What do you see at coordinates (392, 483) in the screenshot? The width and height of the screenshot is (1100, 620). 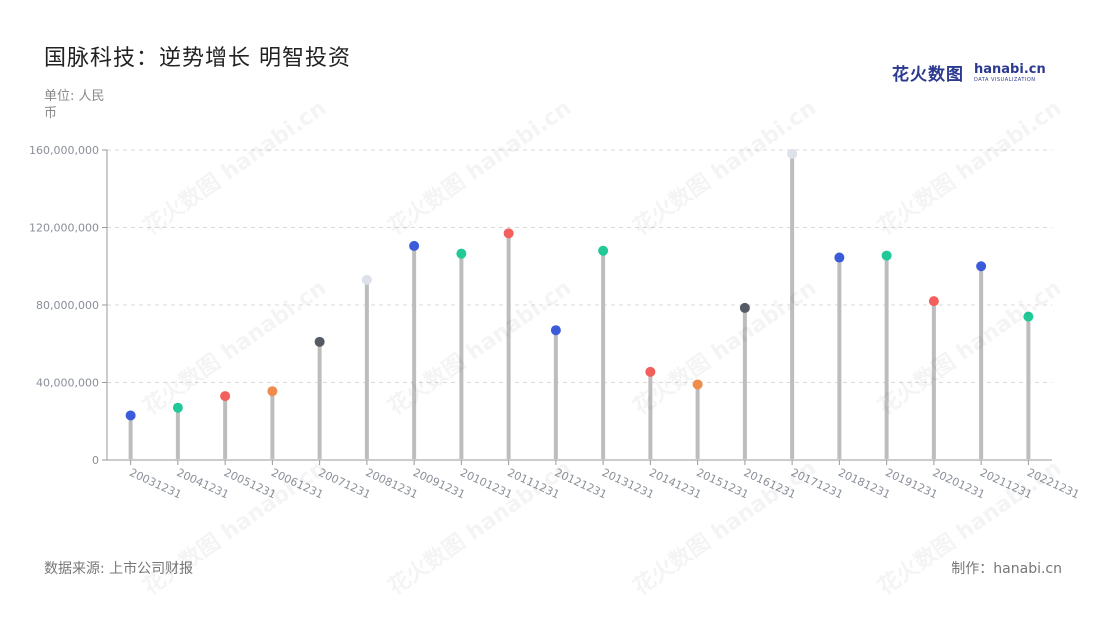 I see `x-tick-label: 20081231` at bounding box center [392, 483].